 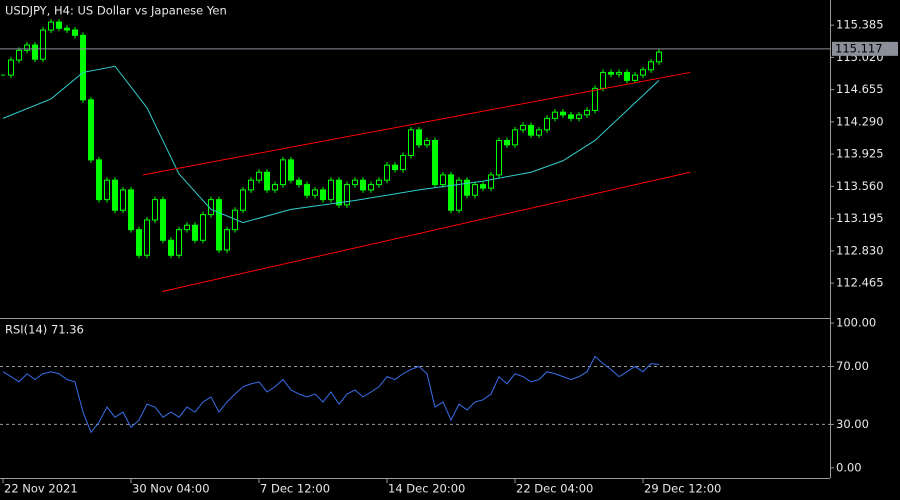 I want to click on y-tick-label: 30.00, so click(x=852, y=424).